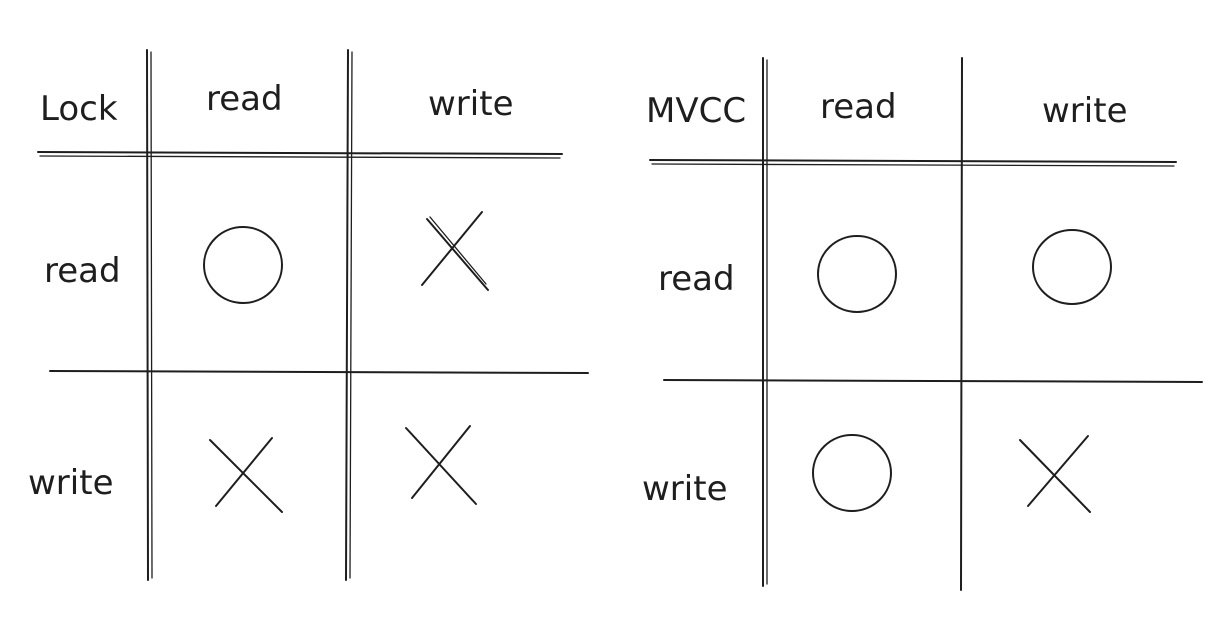 Image resolution: width=1230 pixels, height=632 pixels. I want to click on lock-row-header-write: write, so click(70, 483).